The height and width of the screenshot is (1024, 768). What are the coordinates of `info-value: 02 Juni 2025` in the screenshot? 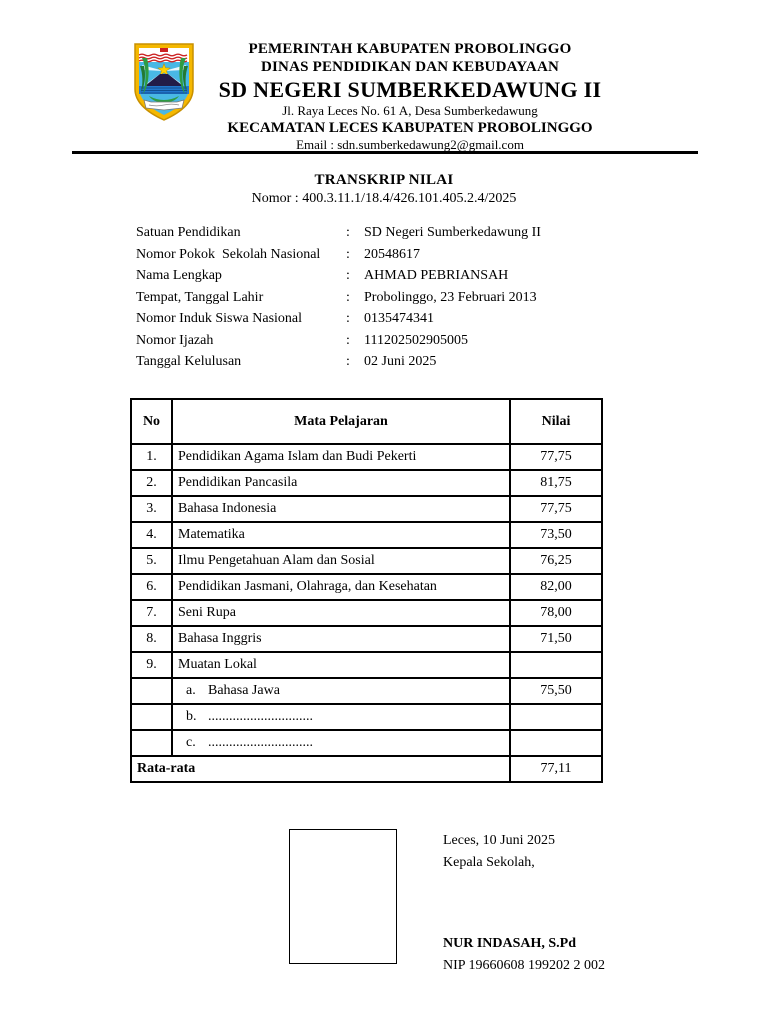 It's located at (400, 361).